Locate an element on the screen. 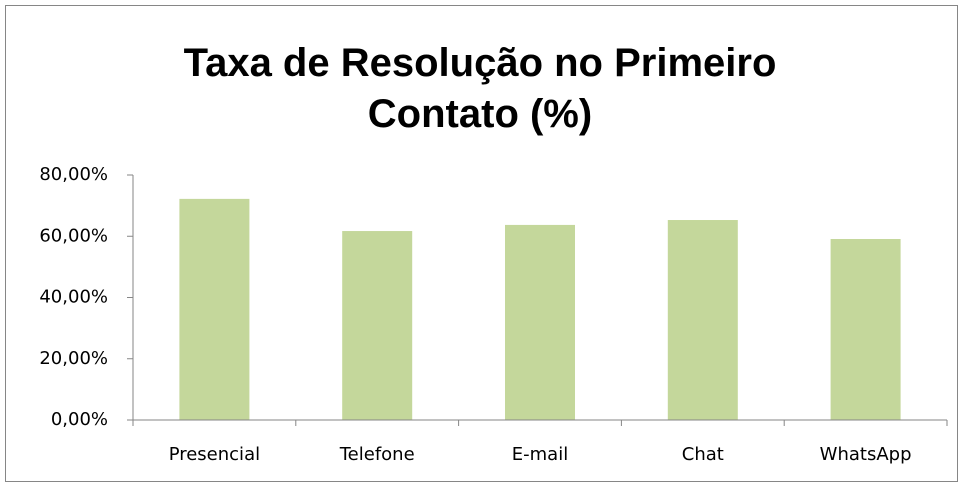 This screenshot has height=487, width=963. y-tick-label: 60,00% is located at coordinates (73, 235).